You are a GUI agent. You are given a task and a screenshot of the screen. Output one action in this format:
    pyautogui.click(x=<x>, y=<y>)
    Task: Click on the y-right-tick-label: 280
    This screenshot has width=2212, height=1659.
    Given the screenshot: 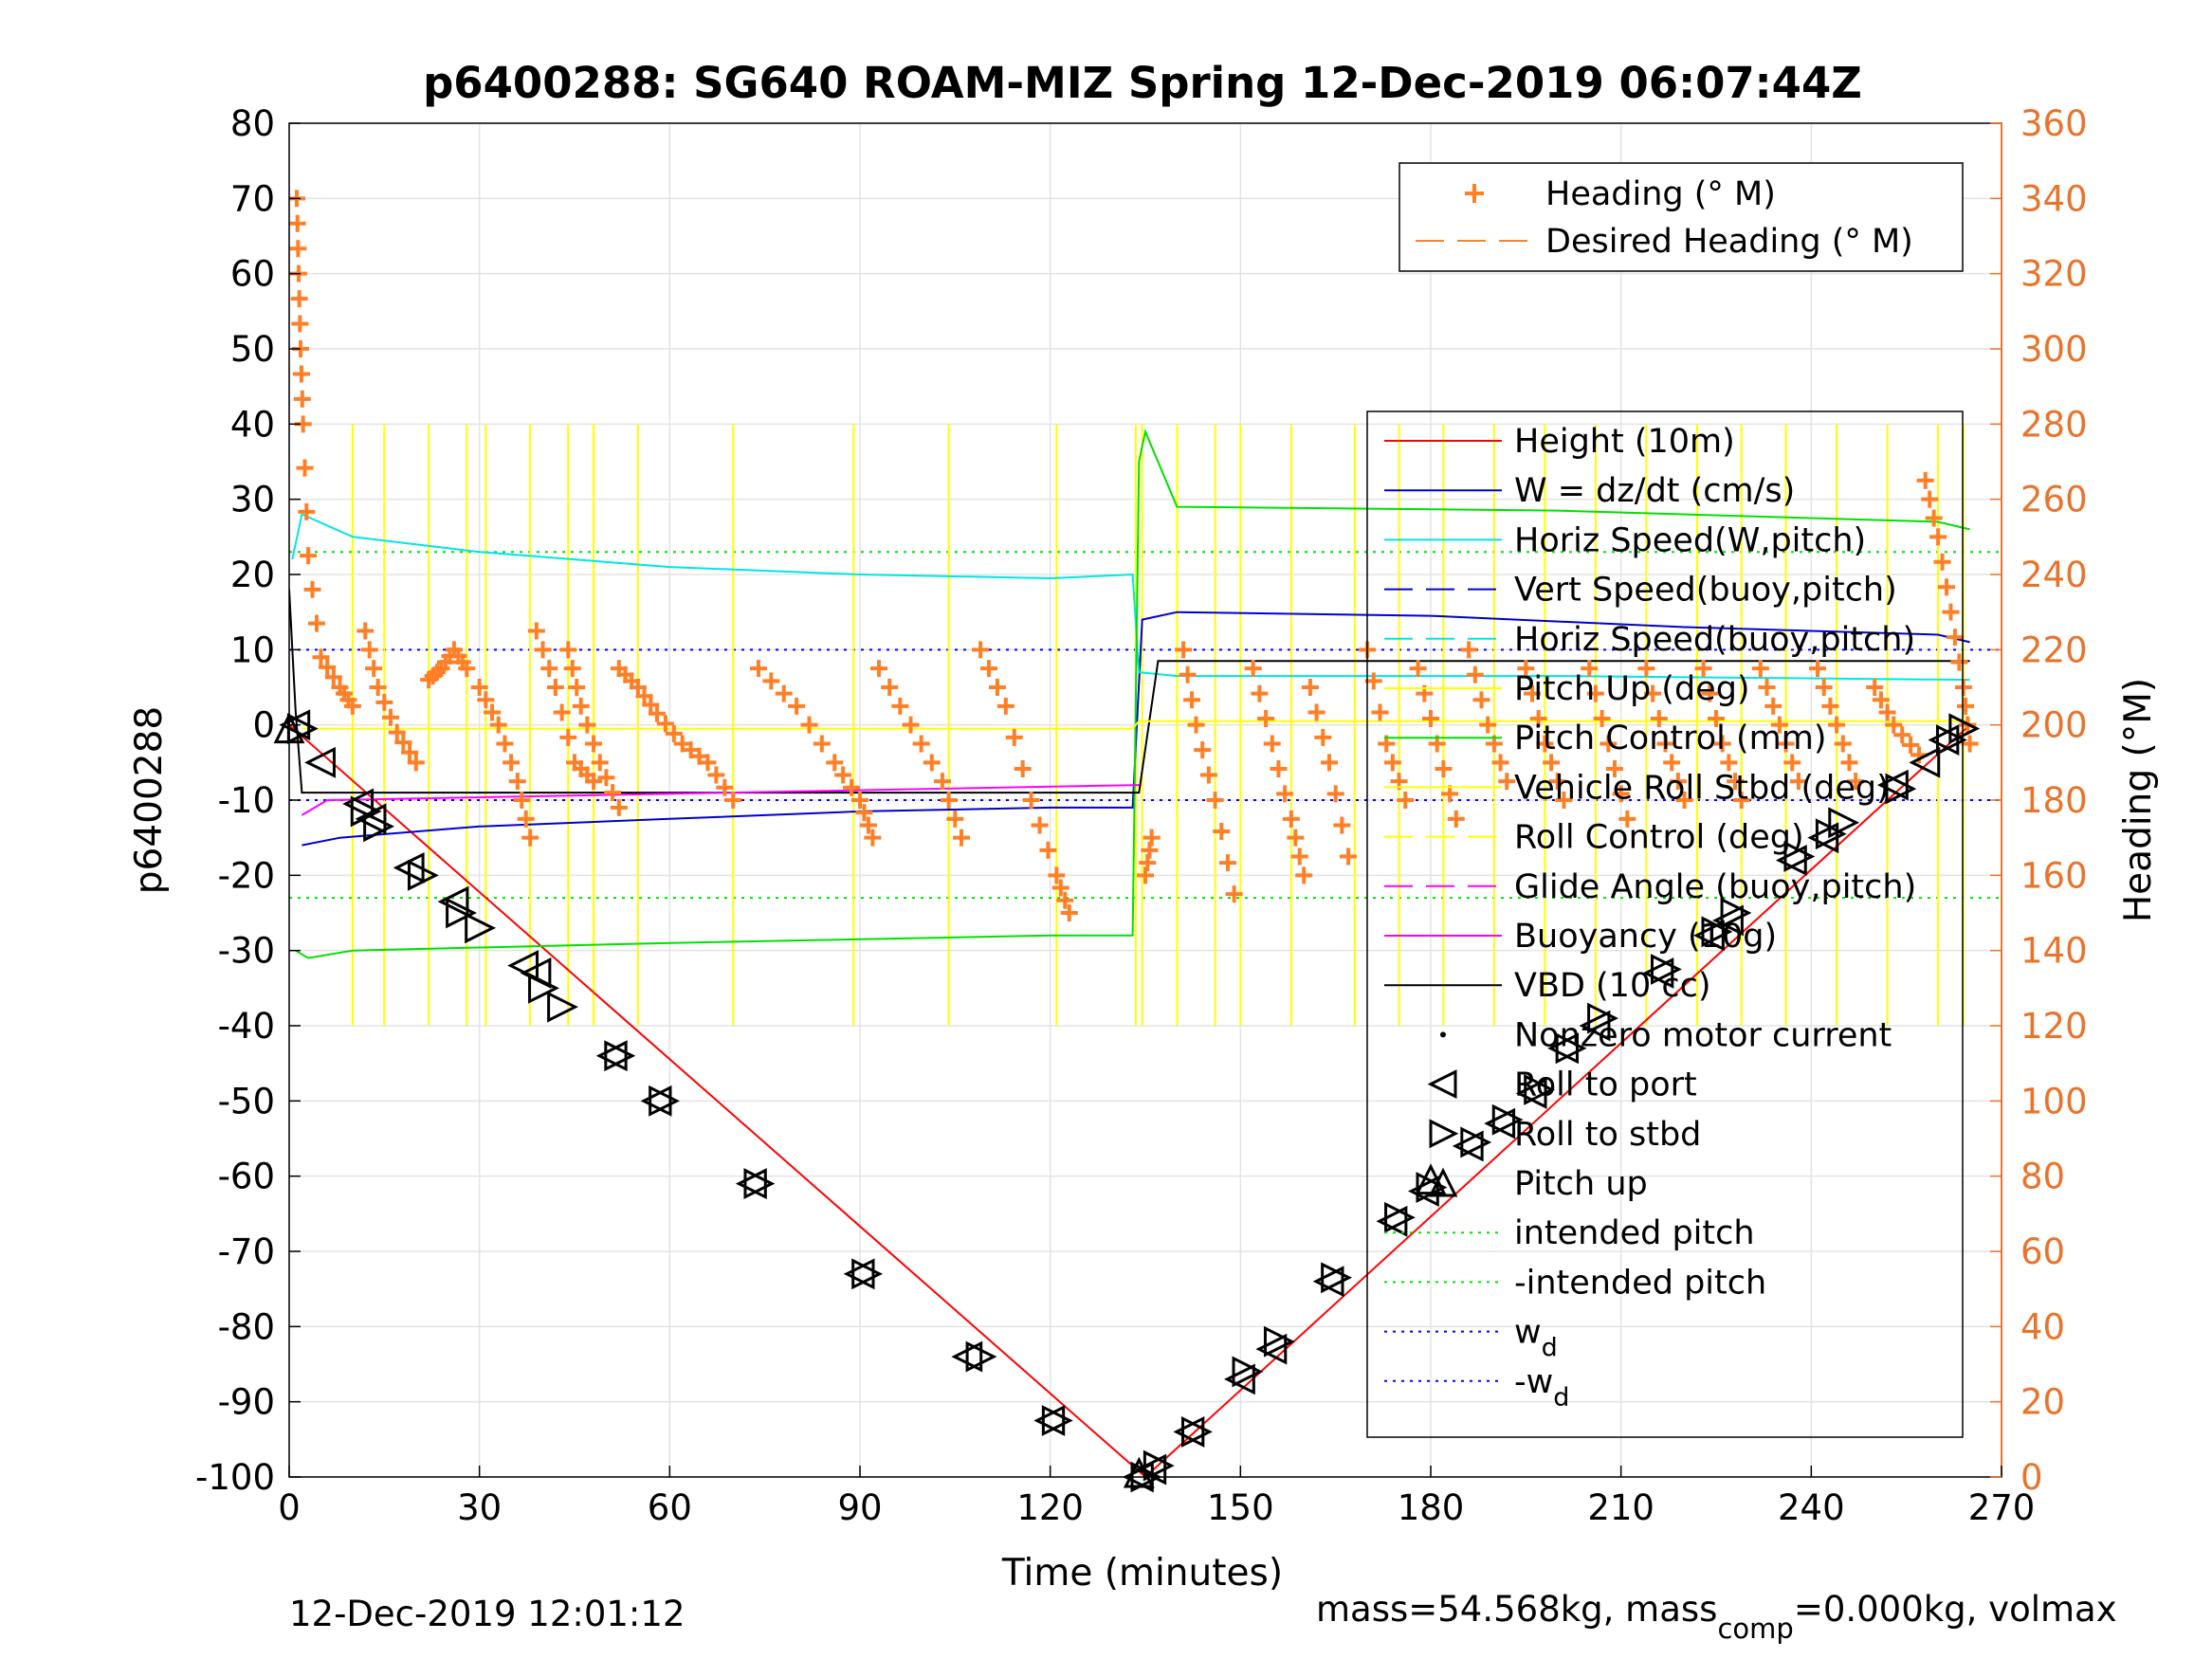 What is the action you would take?
    pyautogui.click(x=2054, y=424)
    